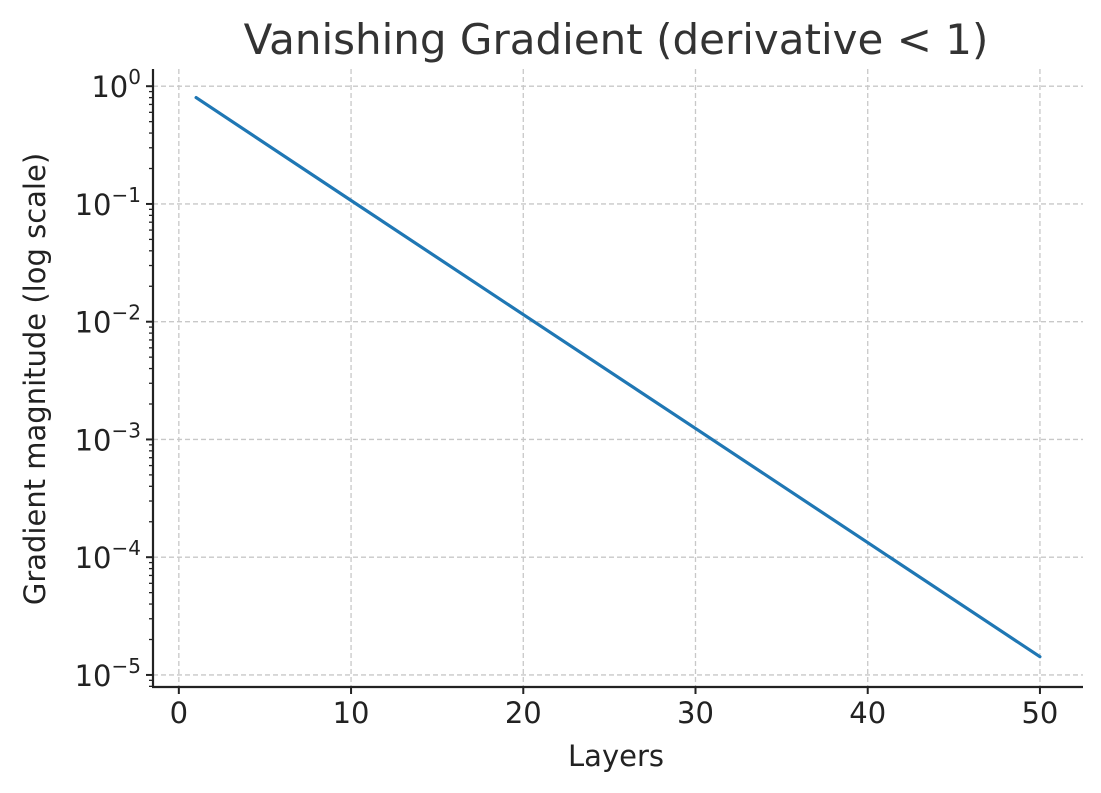 The height and width of the screenshot is (793, 1101). Describe the element at coordinates (108, 202) in the screenshot. I see `y-tick-label: 10⁻¹` at that location.